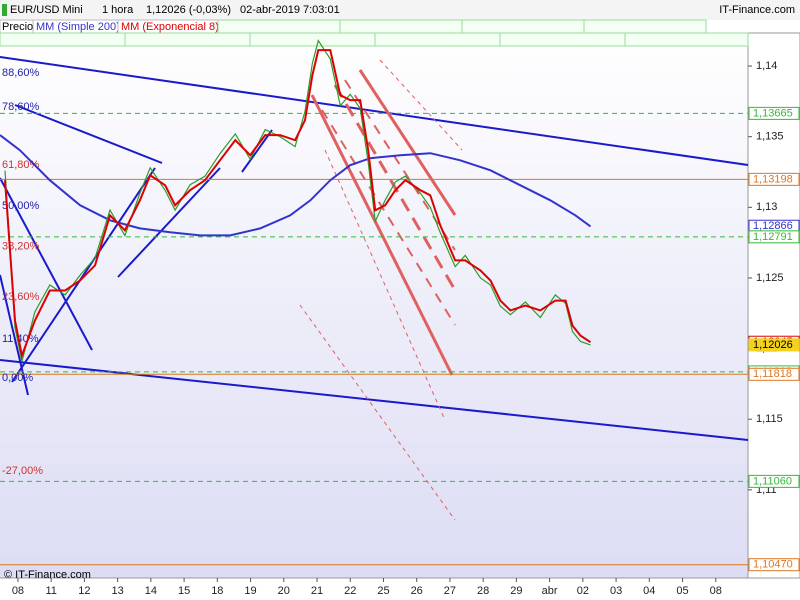 Image resolution: width=800 pixels, height=600 pixels. I want to click on price-marker-label: 1,10470, so click(773, 565).